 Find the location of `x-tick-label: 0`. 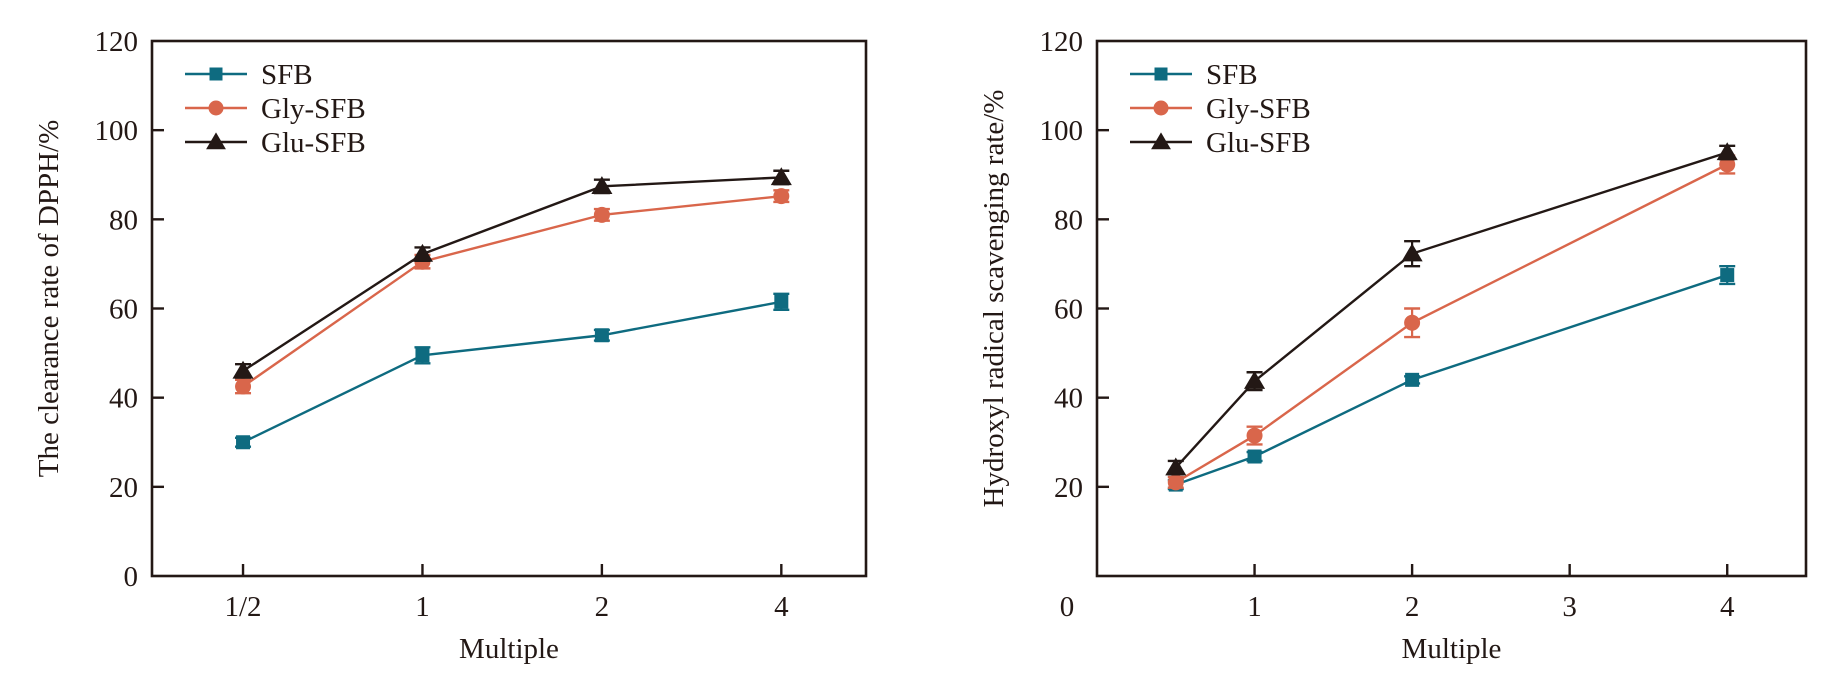

x-tick-label: 0 is located at coordinates (1067, 607).